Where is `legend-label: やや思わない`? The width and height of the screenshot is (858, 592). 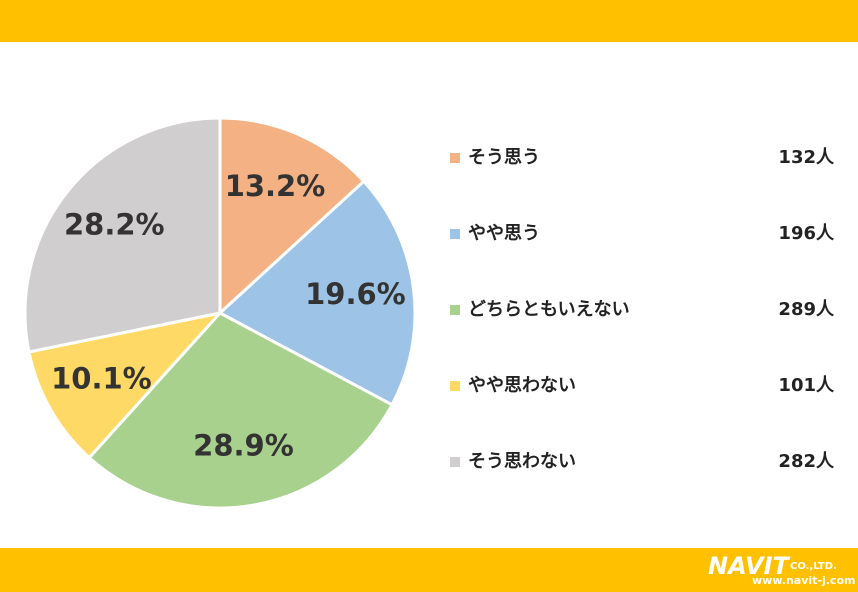 legend-label: やや思わない is located at coordinates (522, 385).